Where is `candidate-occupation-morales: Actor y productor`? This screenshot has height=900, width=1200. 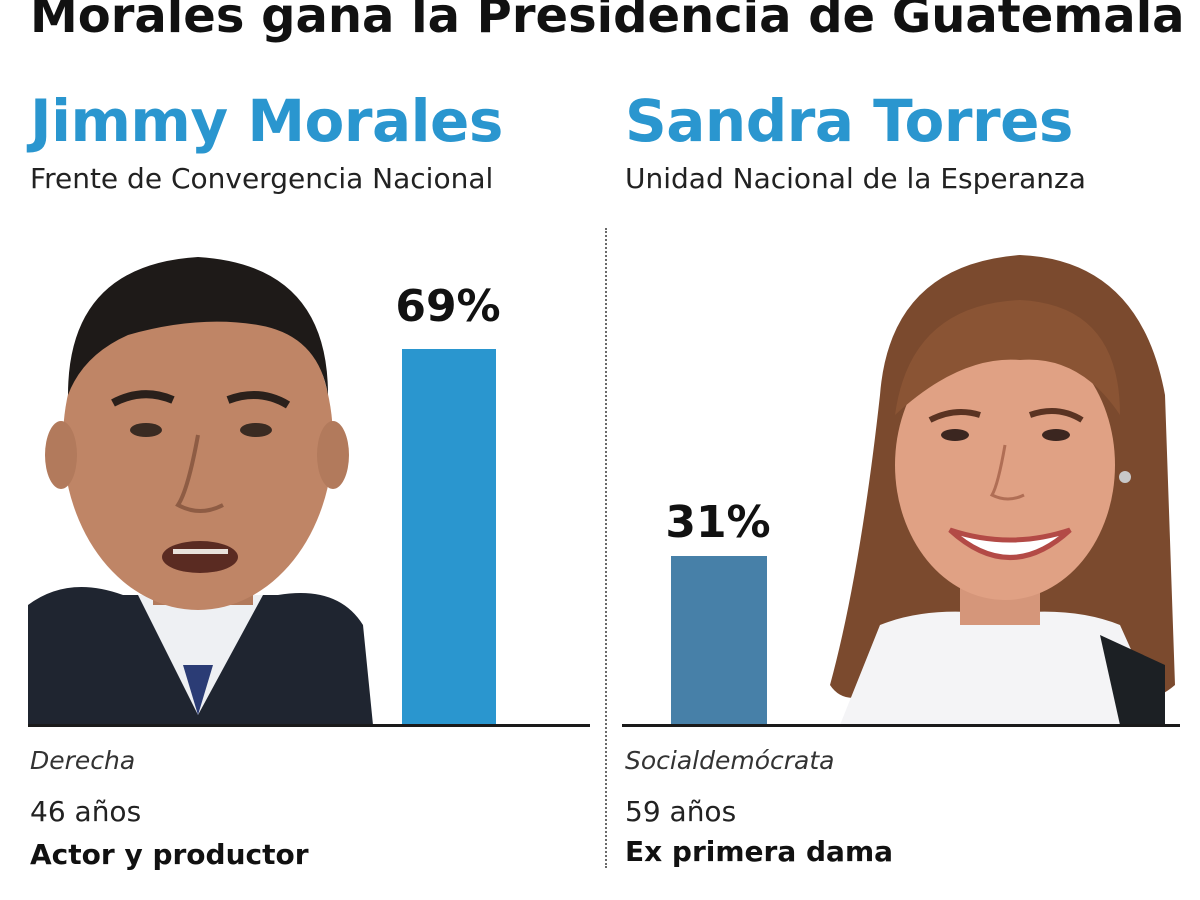
candidate-occupation-morales: Actor y productor is located at coordinates (169, 854).